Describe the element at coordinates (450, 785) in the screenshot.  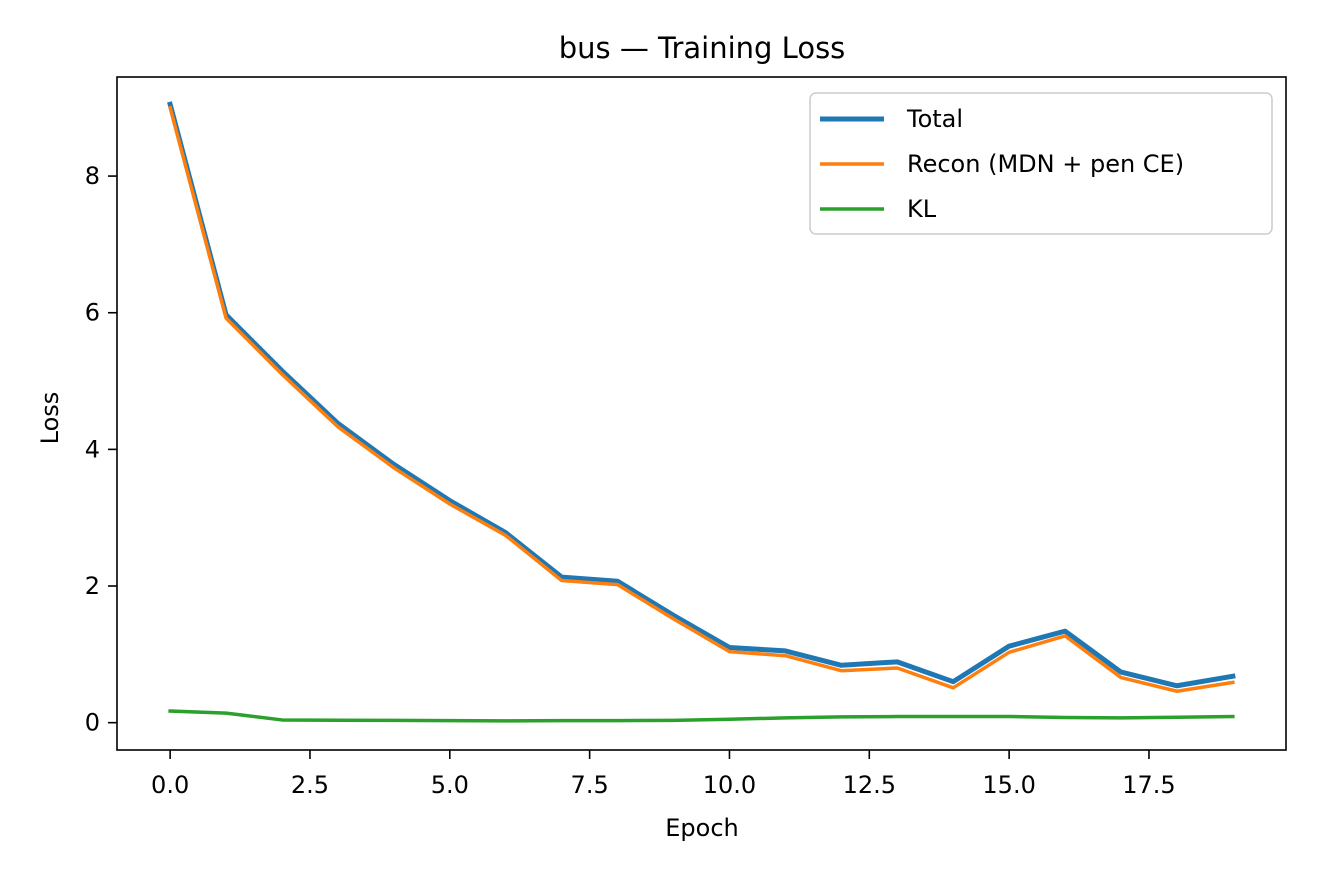
I see `x-tick-label: 5.0` at that location.